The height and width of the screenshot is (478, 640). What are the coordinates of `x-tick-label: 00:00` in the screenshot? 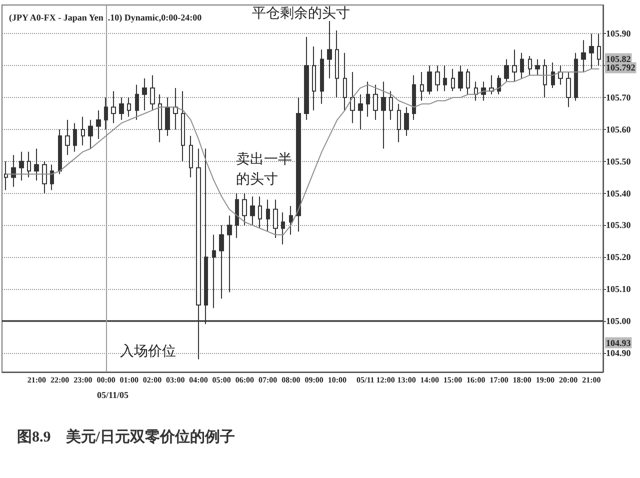 It's located at (106, 380).